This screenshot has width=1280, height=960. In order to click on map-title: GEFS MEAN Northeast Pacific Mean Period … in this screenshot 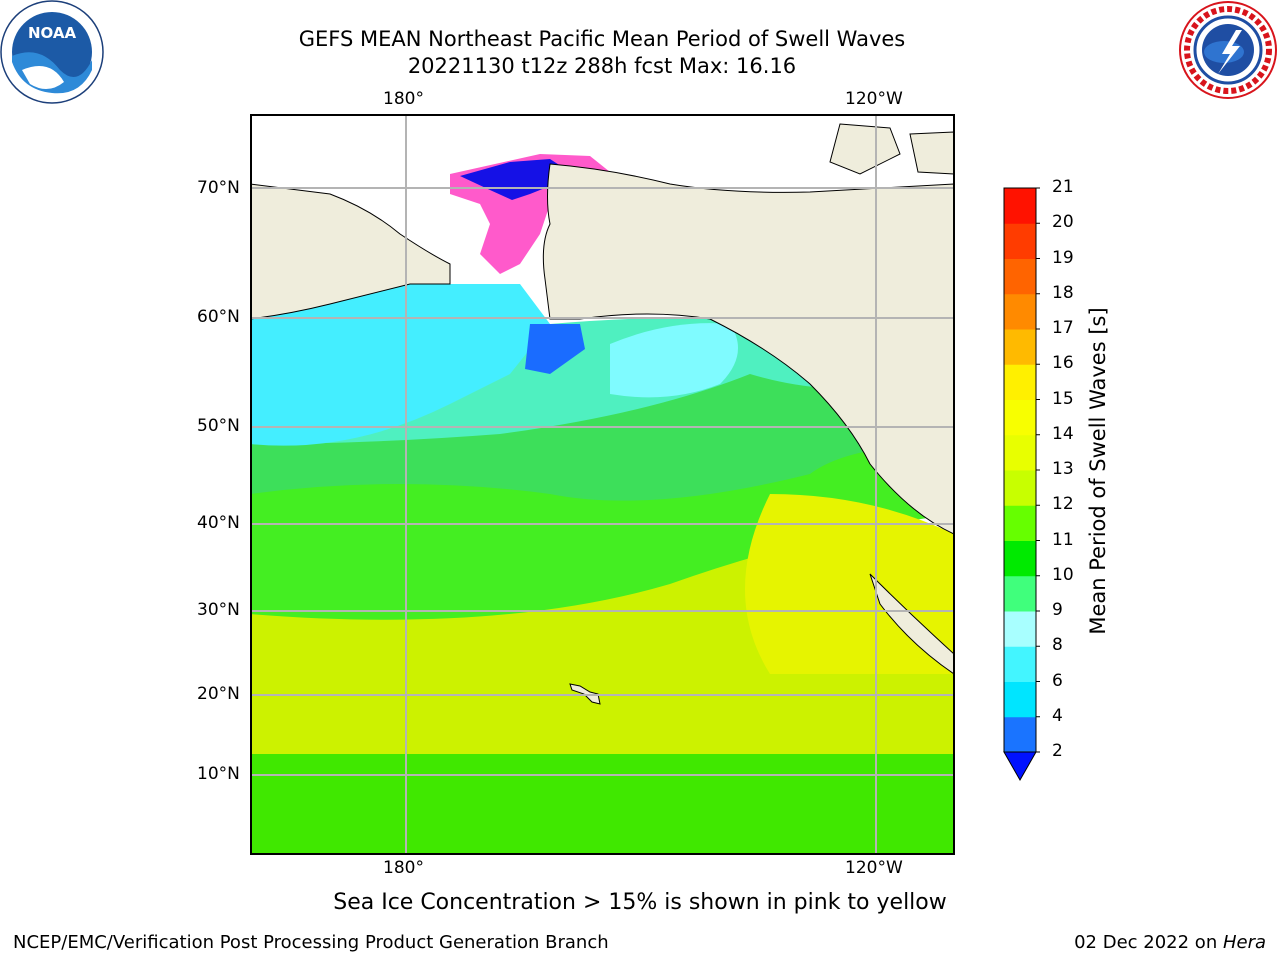, I will do `click(602, 39)`.